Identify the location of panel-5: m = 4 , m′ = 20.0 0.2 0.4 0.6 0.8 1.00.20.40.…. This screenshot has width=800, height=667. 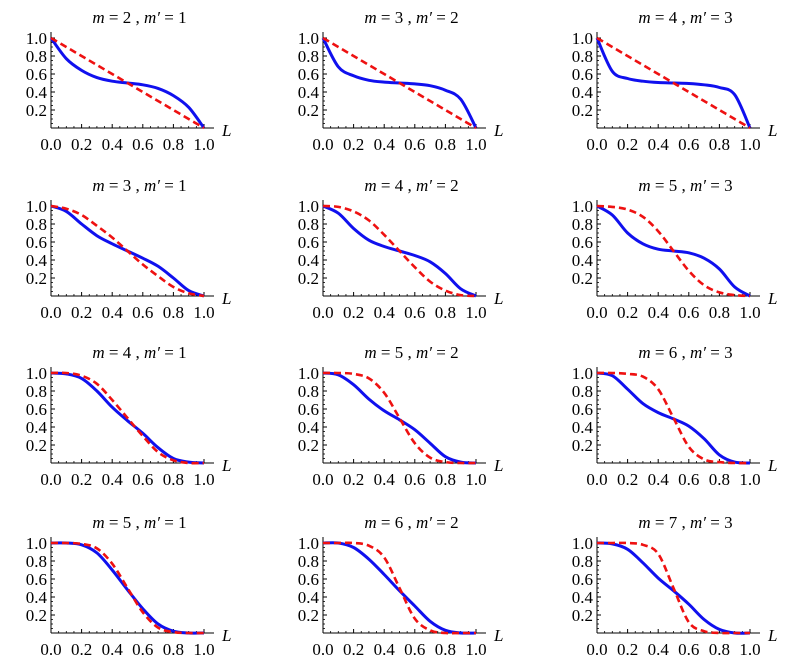
(401, 249).